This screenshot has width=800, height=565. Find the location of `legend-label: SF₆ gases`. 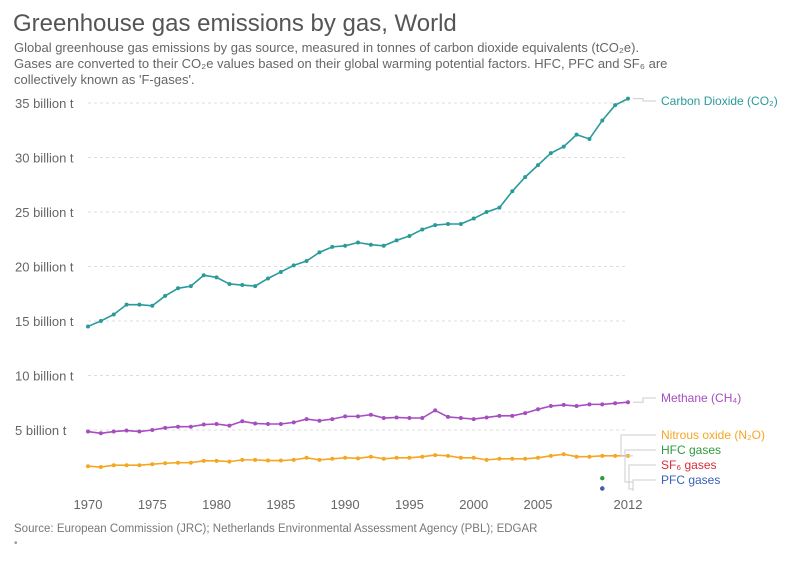

legend-label: SF₆ gases is located at coordinates (689, 465).